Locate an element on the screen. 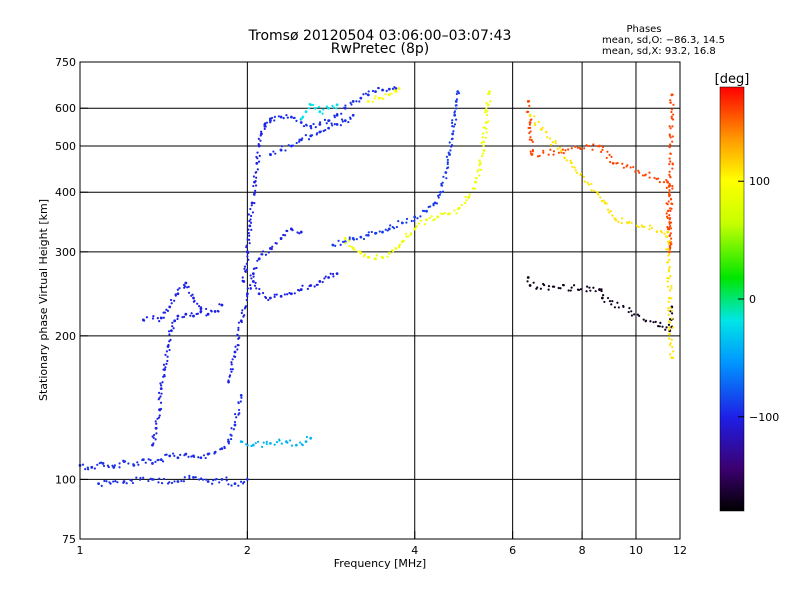 The height and width of the screenshot is (600, 800). x-axis-label: Frequency [MHz] is located at coordinates (380, 563).